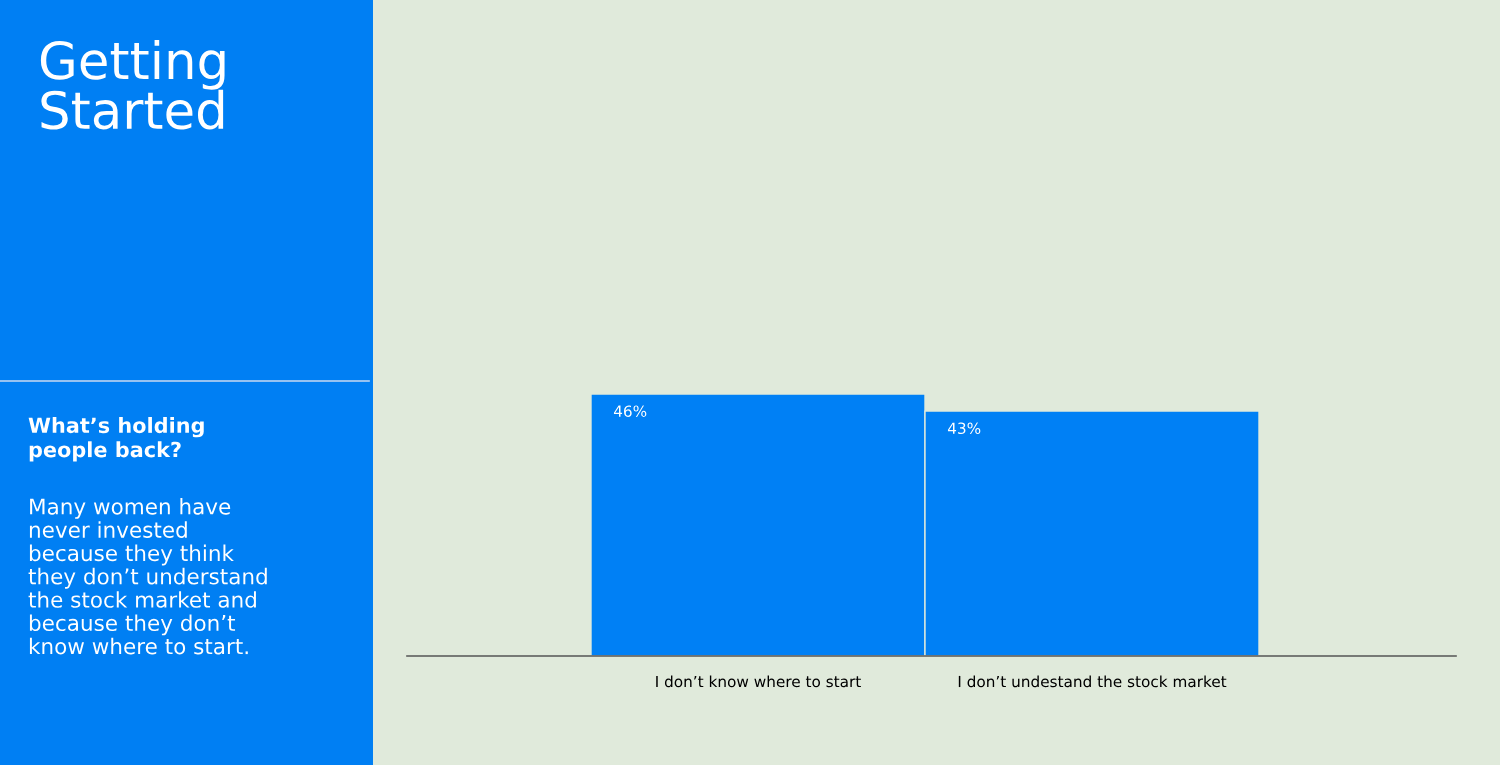  What do you see at coordinates (1092, 681) in the screenshot?
I see `x-tick-label: I don’t undestand the stock market` at bounding box center [1092, 681].